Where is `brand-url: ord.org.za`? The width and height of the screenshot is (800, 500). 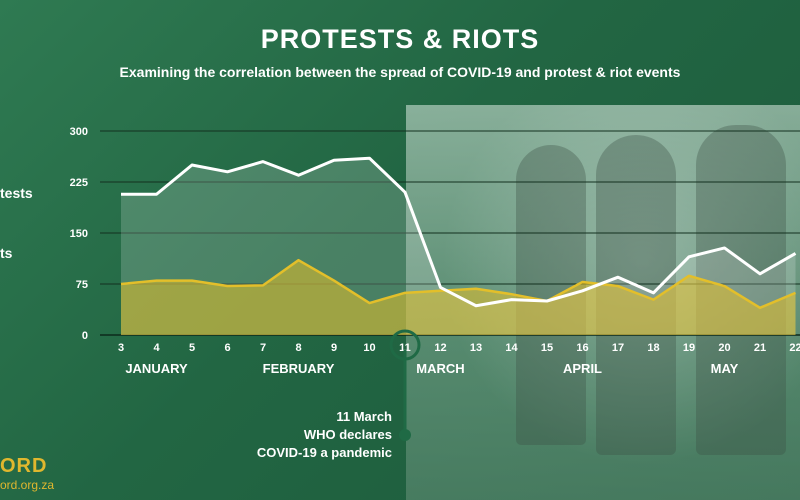
brand-url: ord.org.za is located at coordinates (27, 485).